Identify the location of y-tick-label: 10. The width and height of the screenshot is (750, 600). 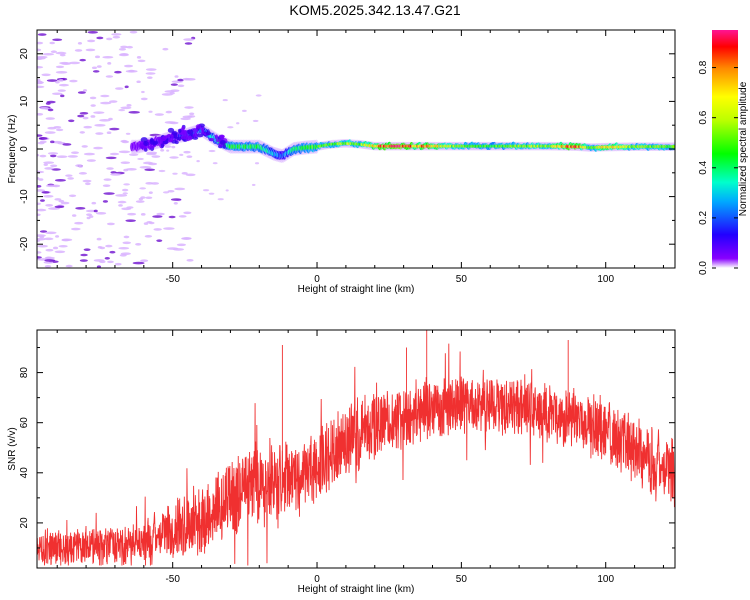
(24, 101).